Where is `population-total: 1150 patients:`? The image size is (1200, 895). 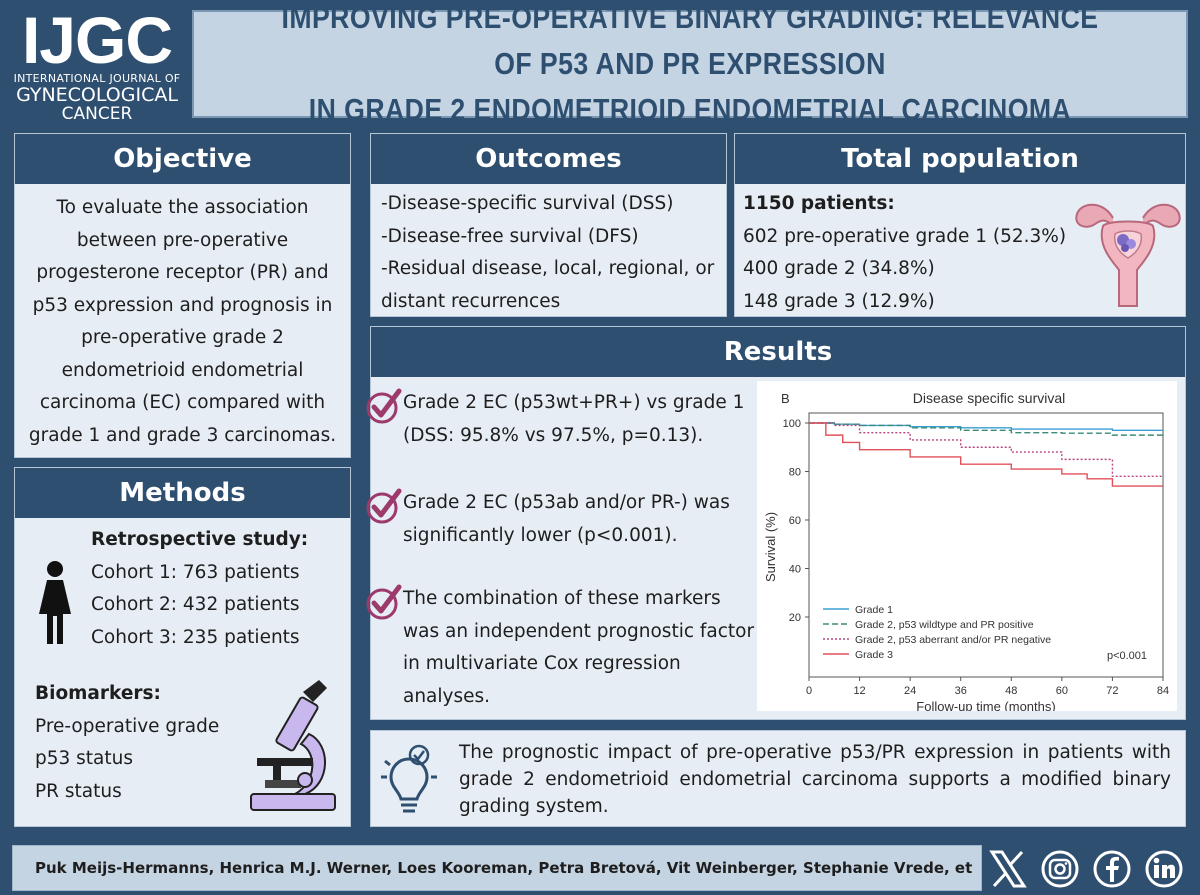 population-total: 1150 patients: is located at coordinates (819, 203).